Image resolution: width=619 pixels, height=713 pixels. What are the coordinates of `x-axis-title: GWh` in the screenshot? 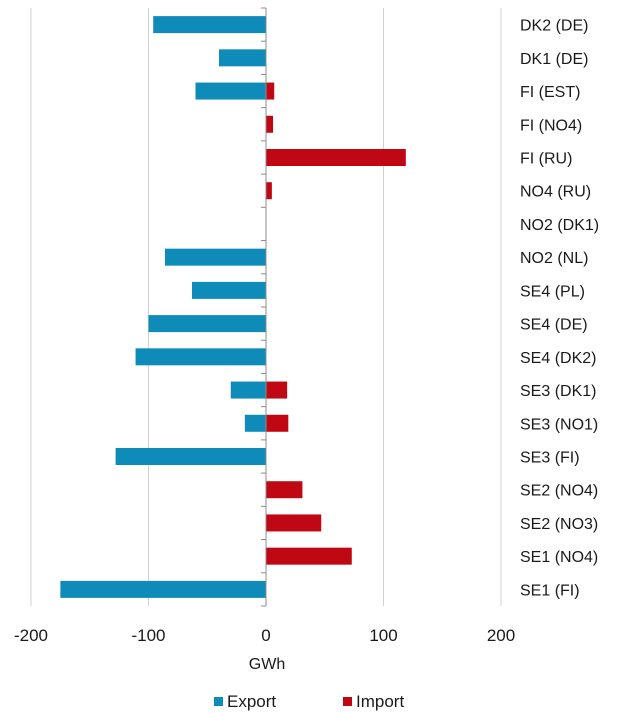 It's located at (267, 664).